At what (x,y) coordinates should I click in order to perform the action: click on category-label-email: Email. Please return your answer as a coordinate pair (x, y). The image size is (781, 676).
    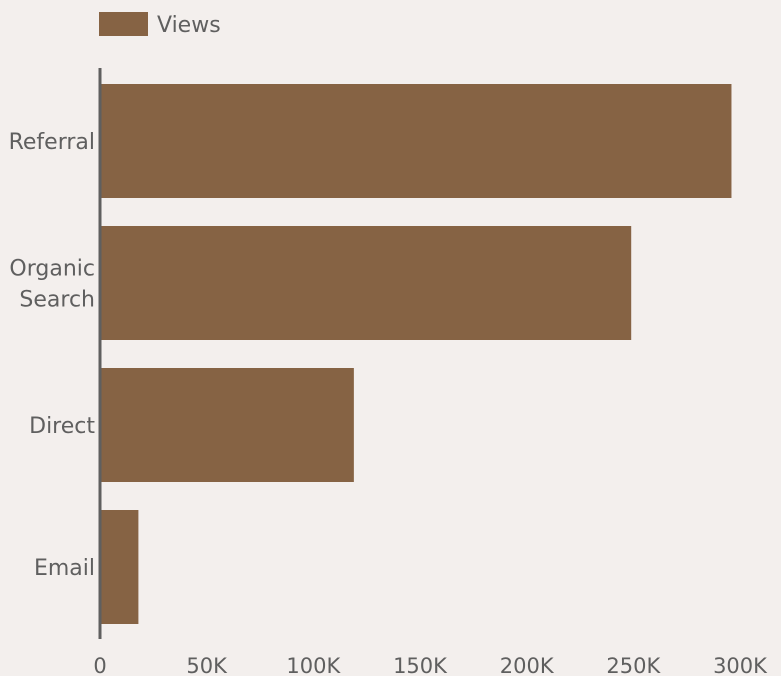
    Looking at the image, I should click on (64, 568).